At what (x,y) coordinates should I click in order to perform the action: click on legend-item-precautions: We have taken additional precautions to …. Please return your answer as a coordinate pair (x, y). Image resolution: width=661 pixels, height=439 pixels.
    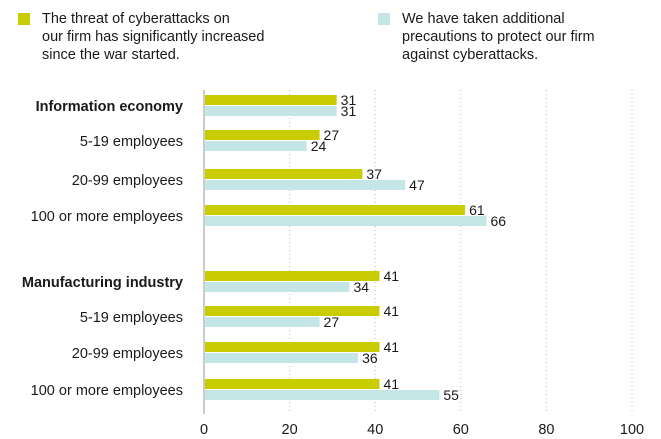
    Looking at the image, I should click on (486, 37).